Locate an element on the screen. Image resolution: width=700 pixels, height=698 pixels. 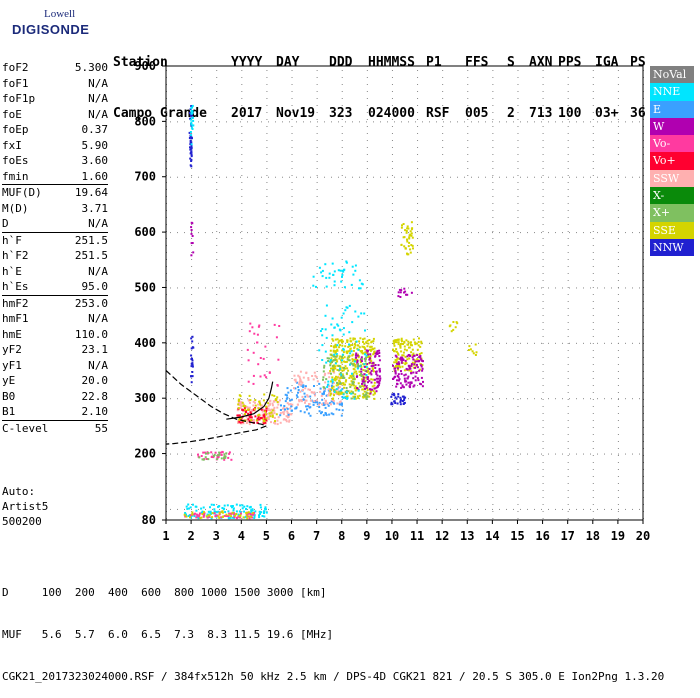
param-row: foF1p N/A is located at coordinates (55, 99).